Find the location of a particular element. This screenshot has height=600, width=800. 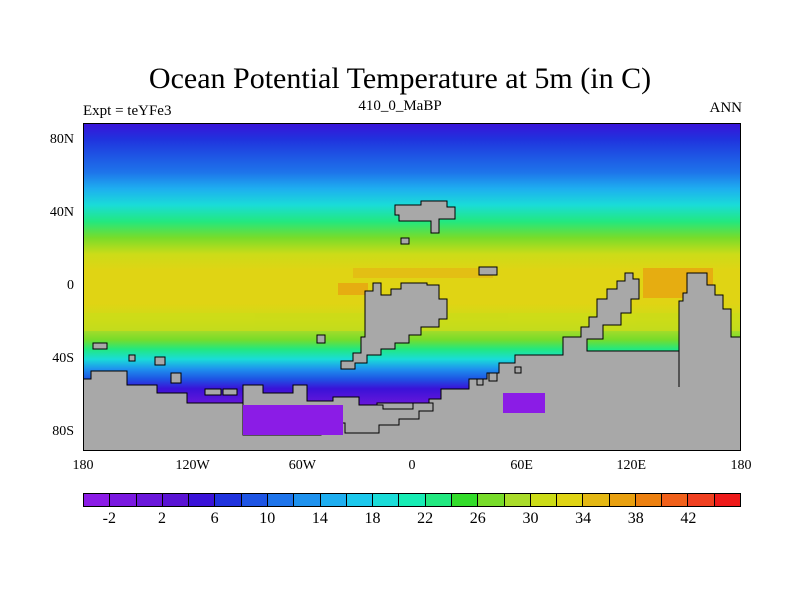

colorbar-tick-label: 34 is located at coordinates (583, 518).